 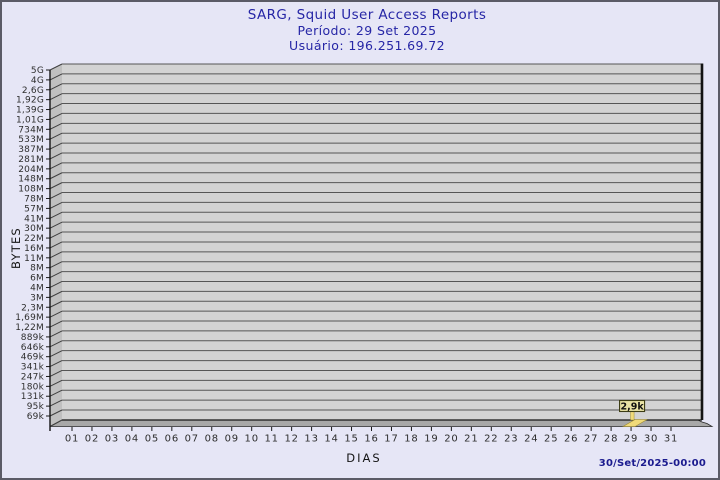 I want to click on y-tick-label: 16M, so click(x=34, y=249).